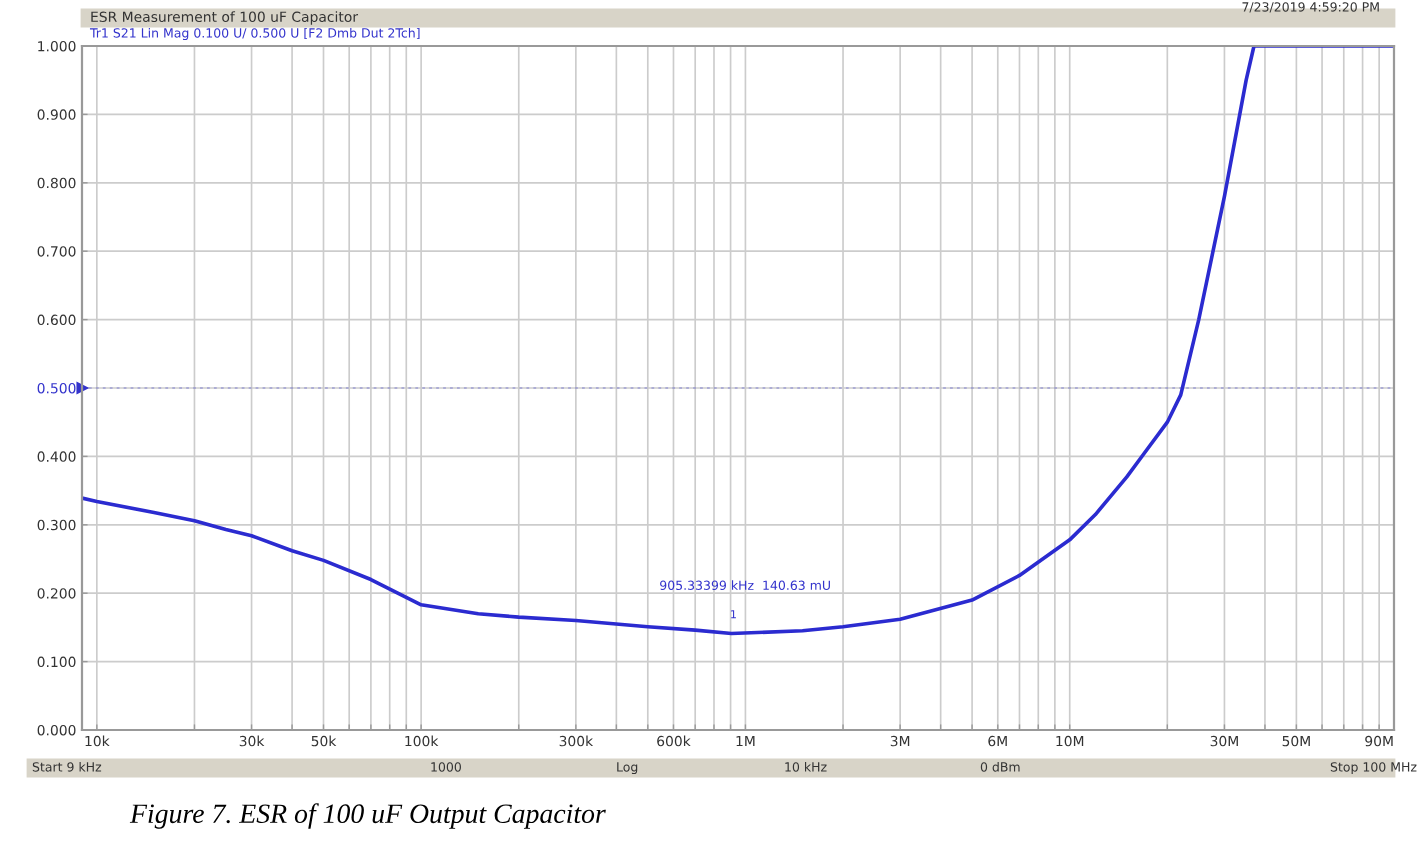  What do you see at coordinates (367, 816) in the screenshot?
I see `caption: Figure 7. ESR of 100 uF Output Capacitor` at bounding box center [367, 816].